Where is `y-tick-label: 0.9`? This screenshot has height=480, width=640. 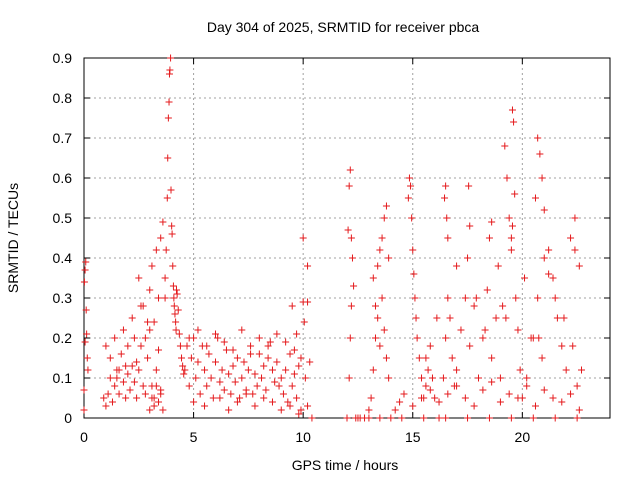
y-tick-label: 0.9 is located at coordinates (63, 58).